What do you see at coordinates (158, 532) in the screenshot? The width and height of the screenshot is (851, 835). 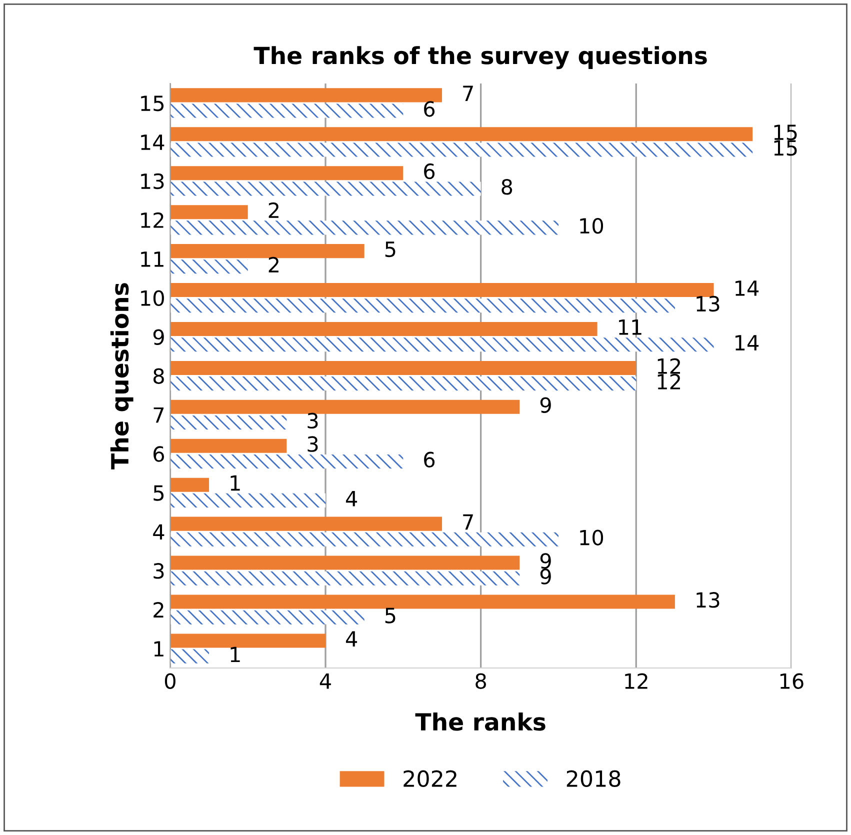 I see `y-tick-label: 4` at bounding box center [158, 532].